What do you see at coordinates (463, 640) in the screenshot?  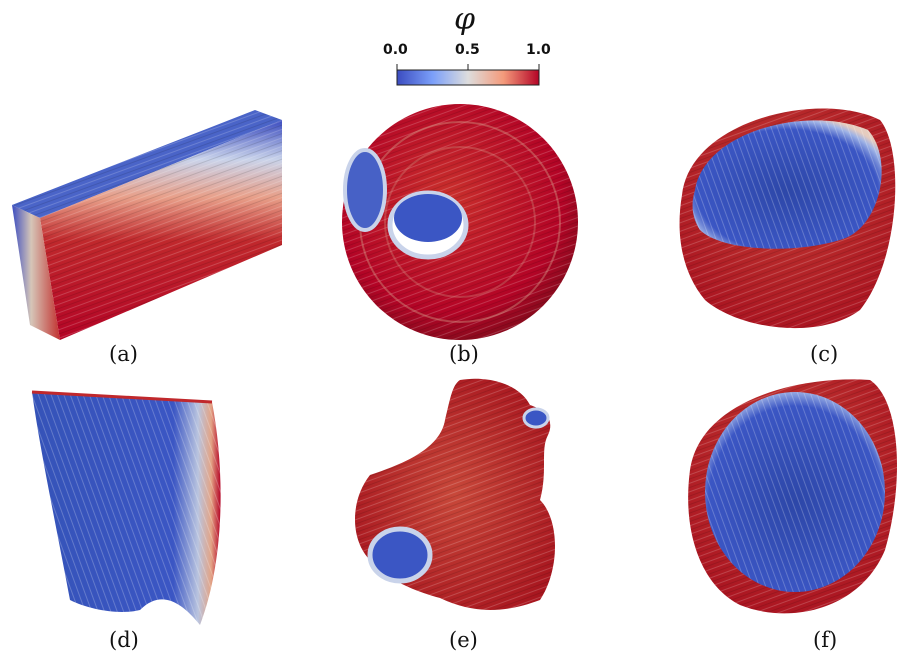 I see `panel-label-e: (e)` at bounding box center [463, 640].